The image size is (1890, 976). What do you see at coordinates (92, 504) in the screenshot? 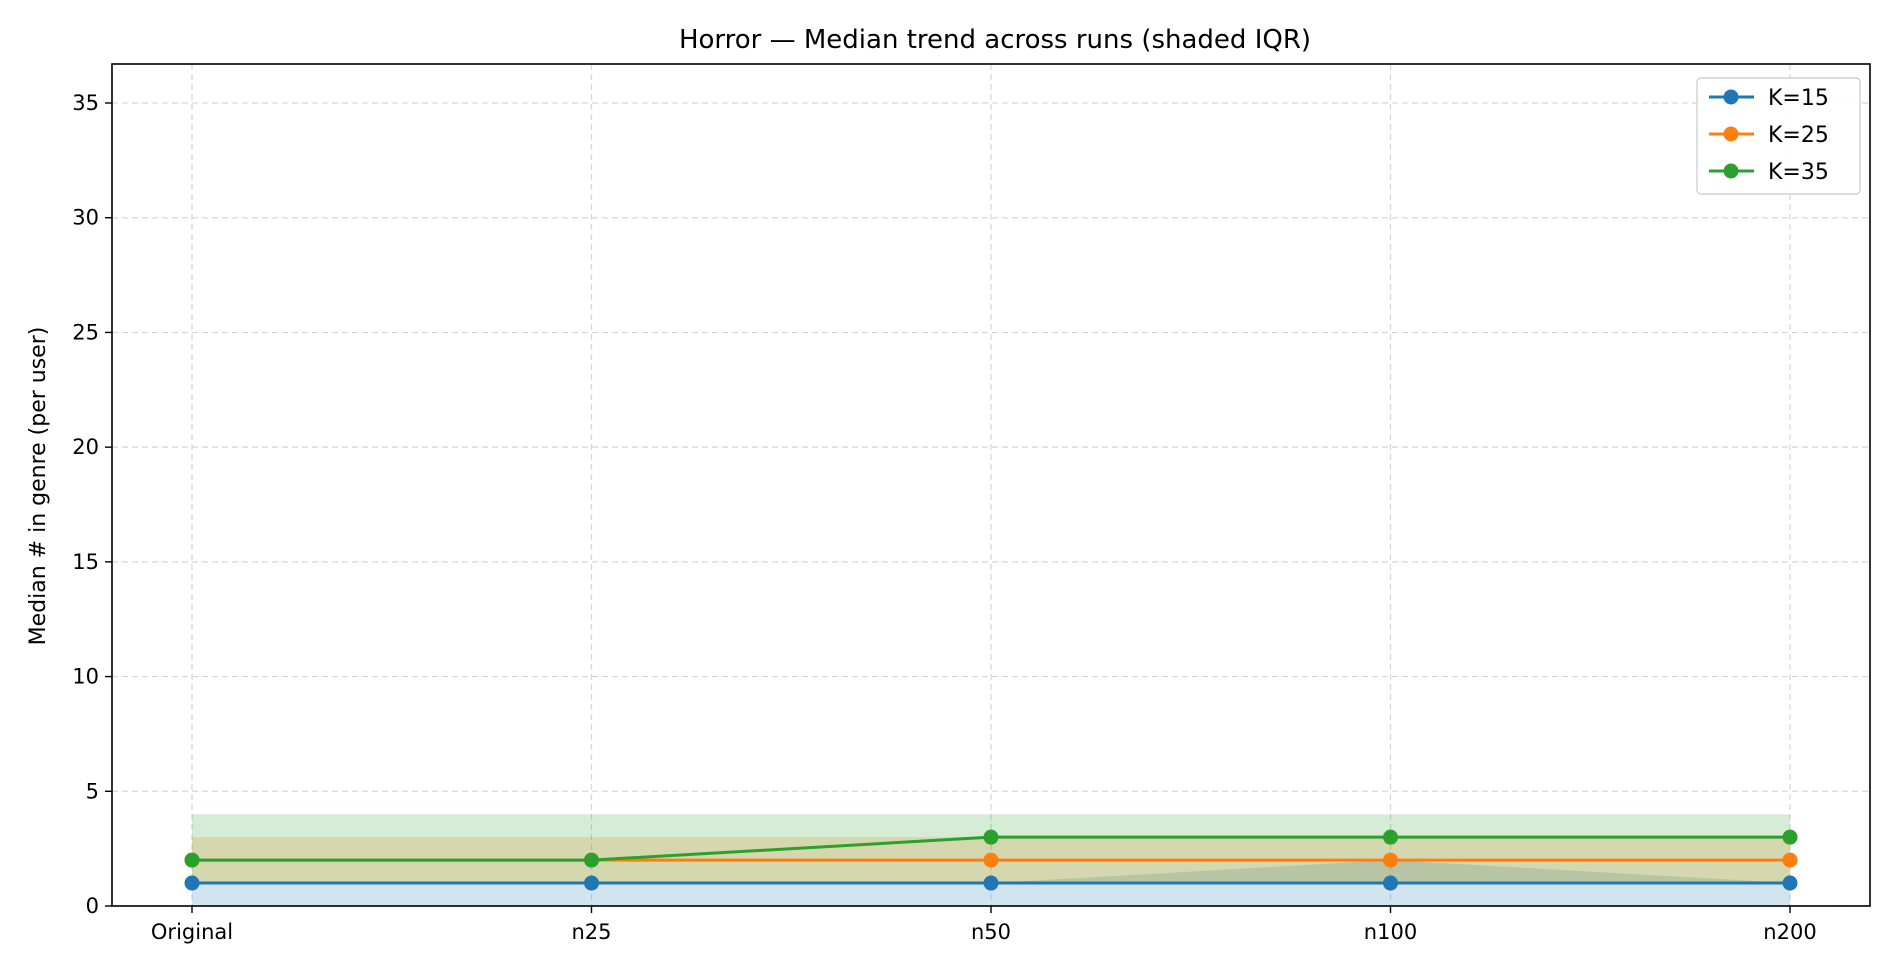
I see `y-axis-ticks: 0 5 10 15 20 25 30 35` at bounding box center [92, 504].